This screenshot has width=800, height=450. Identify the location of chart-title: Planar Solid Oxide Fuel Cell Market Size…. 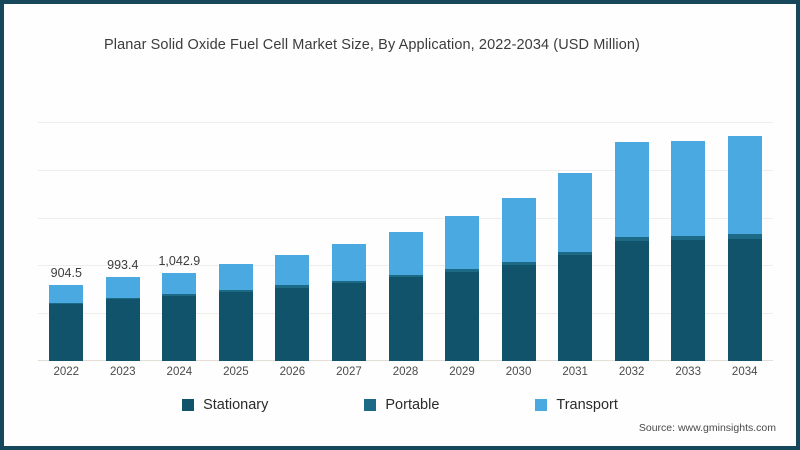
(372, 45).